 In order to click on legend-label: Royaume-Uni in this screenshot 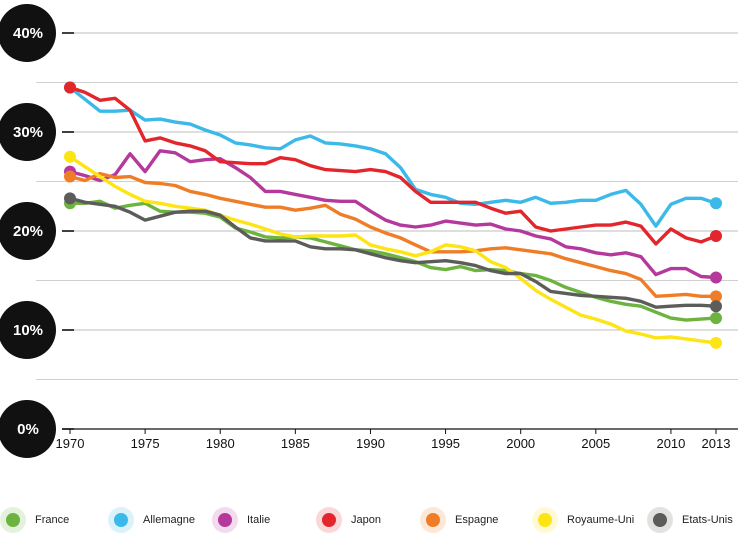, I will do `click(601, 520)`.